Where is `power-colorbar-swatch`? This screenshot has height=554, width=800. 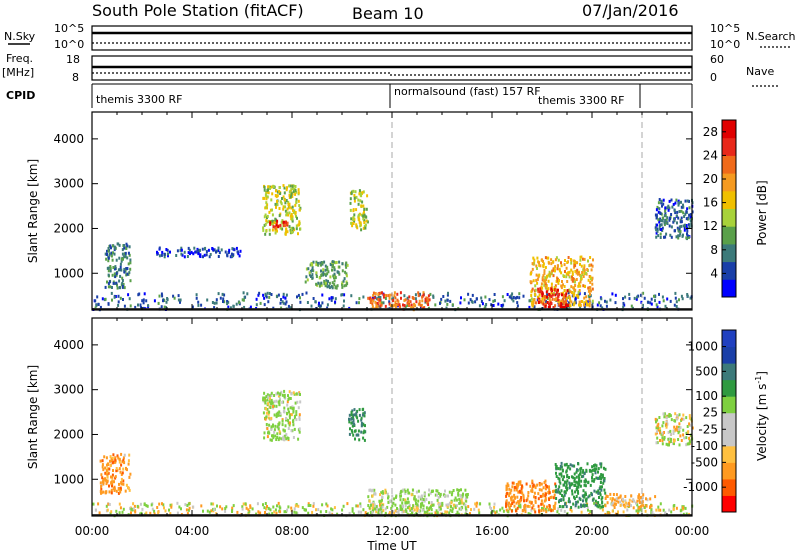 power-colorbar-swatch is located at coordinates (729, 288).